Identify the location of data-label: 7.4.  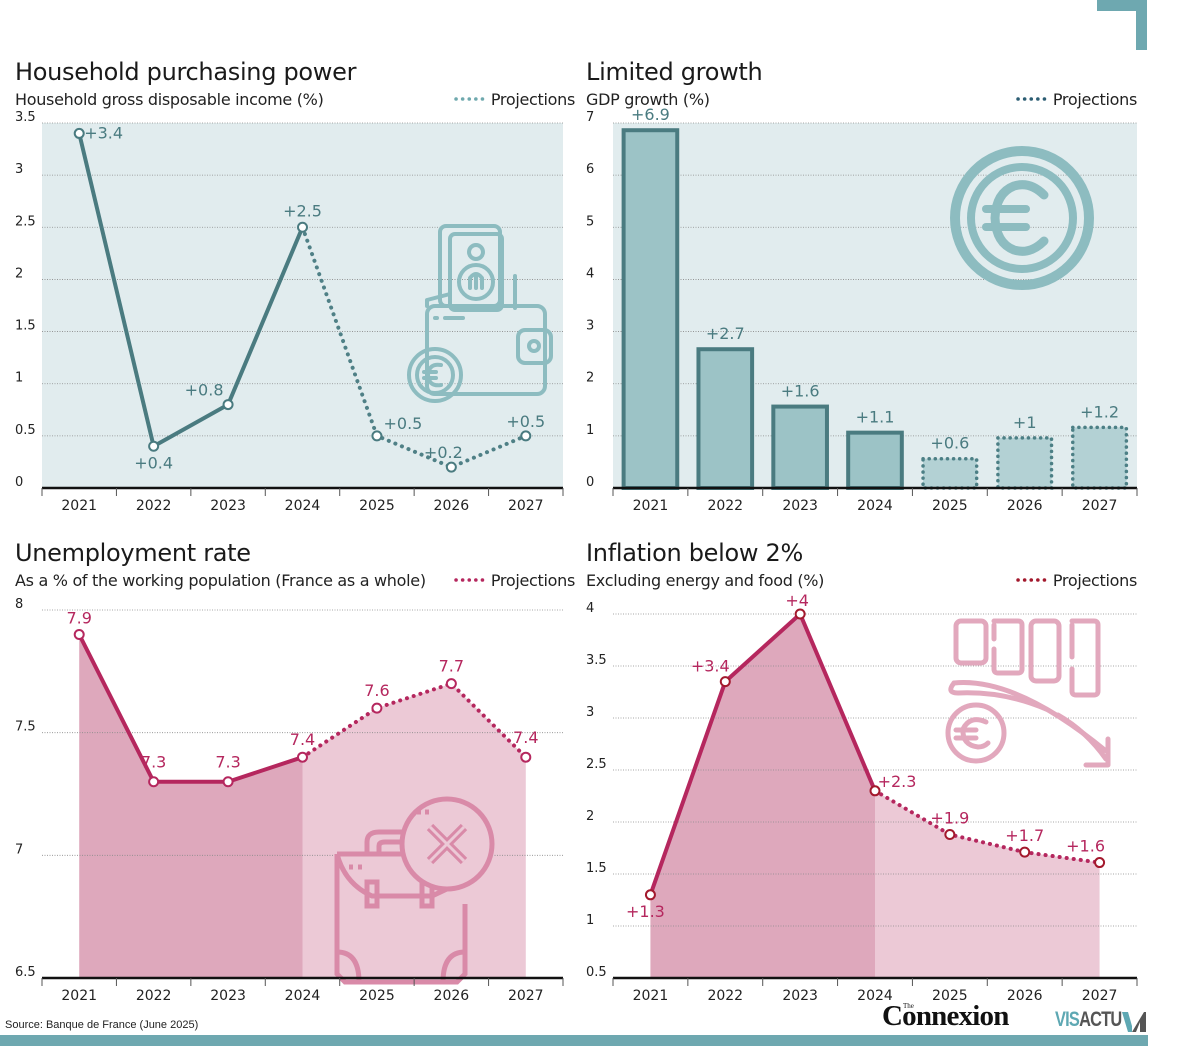
(525, 737).